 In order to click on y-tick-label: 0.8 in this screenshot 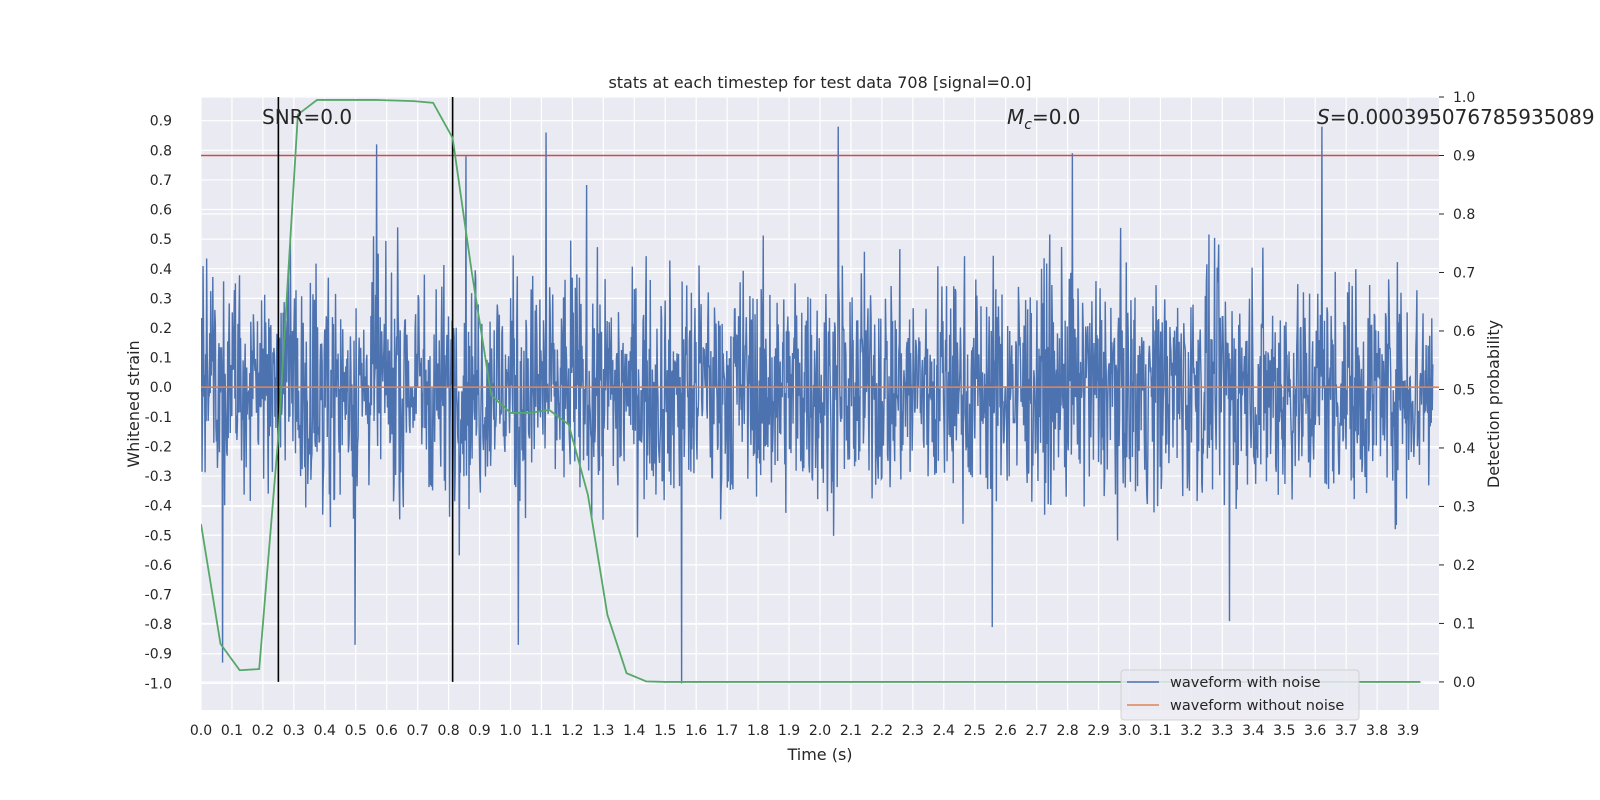, I will do `click(161, 151)`.